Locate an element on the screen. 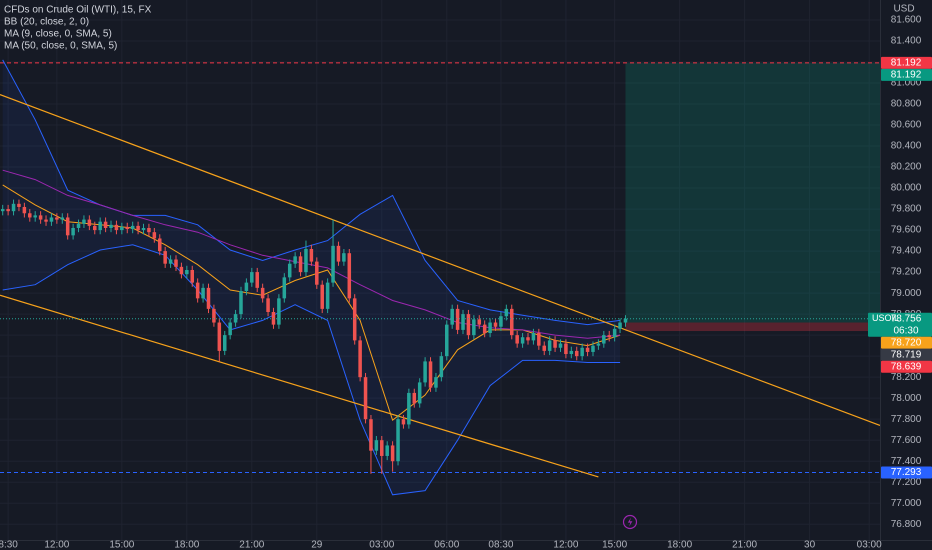 Image resolution: width=932 pixels, height=550 pixels. chart-title: CFDs on Crude Oil (WTI), 15, FX is located at coordinates (78, 10).